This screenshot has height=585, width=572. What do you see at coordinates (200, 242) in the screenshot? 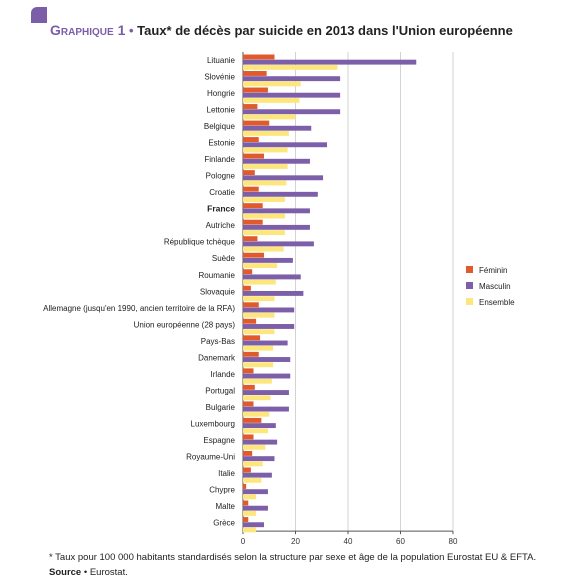
I see `category-label: République tchèque` at bounding box center [200, 242].